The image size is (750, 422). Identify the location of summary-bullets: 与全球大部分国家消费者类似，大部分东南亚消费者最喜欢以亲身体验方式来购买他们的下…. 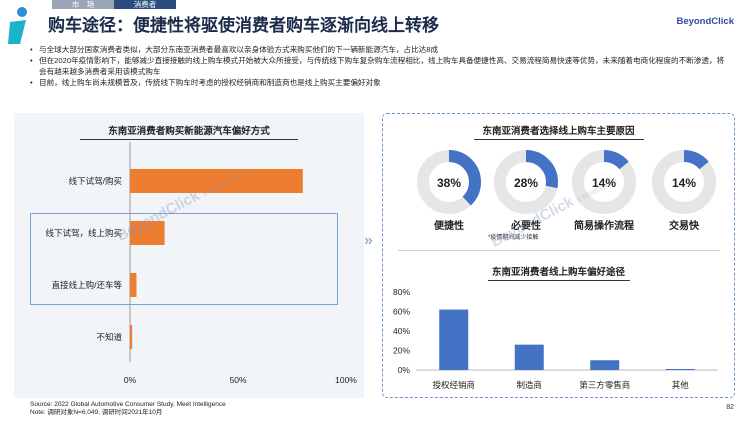
(380, 66).